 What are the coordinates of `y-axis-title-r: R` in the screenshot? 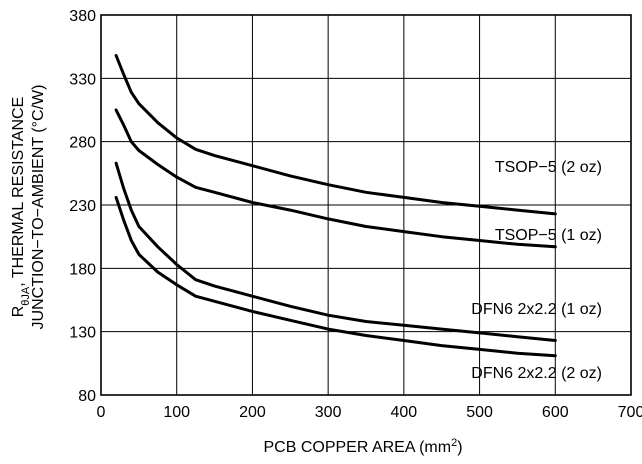 It's located at (18, 312).